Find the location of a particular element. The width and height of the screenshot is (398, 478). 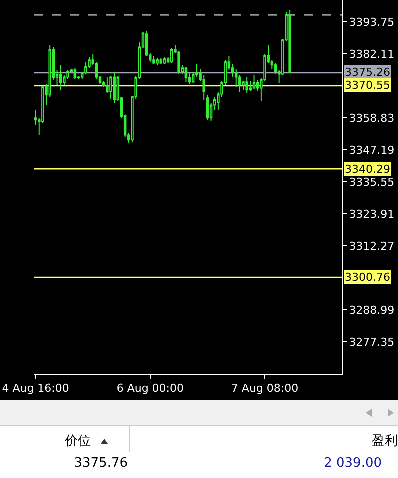

ref-line-label: 3370.55 is located at coordinates (367, 85).